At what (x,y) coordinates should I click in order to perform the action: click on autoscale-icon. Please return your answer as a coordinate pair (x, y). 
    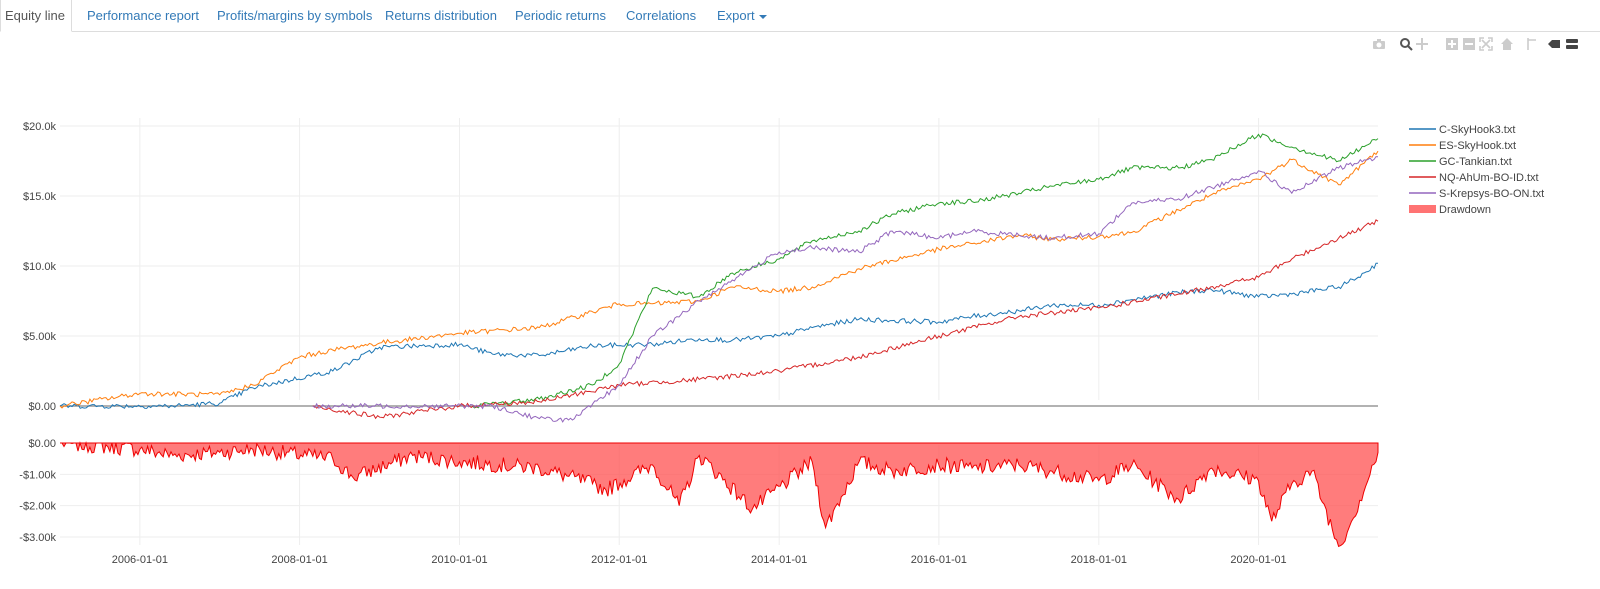
    Looking at the image, I should click on (1486, 44).